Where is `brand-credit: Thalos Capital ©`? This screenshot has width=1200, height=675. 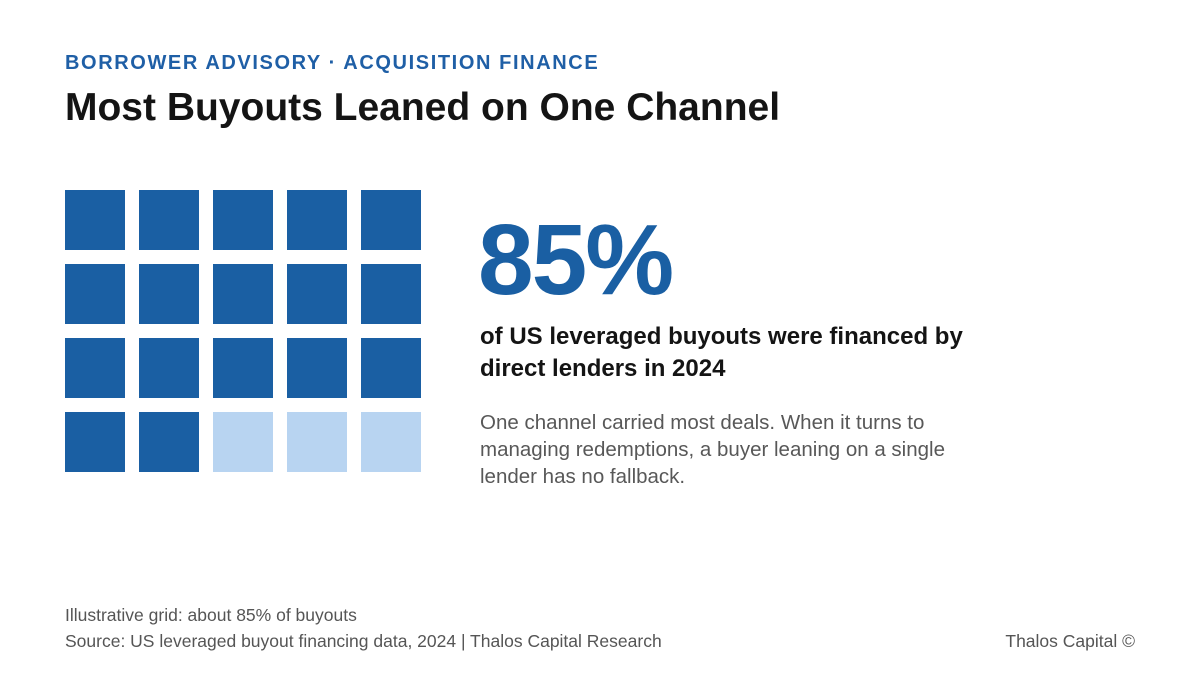
brand-credit: Thalos Capital © is located at coordinates (1070, 641).